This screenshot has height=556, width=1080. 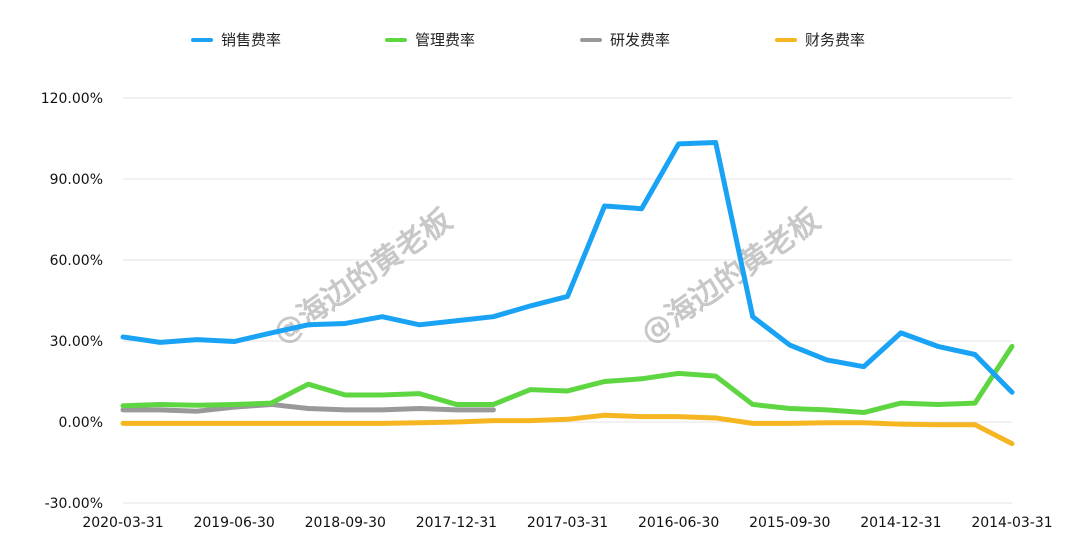 What do you see at coordinates (1011, 523) in the screenshot?
I see `x-tick-label: 2014-03-31` at bounding box center [1011, 523].